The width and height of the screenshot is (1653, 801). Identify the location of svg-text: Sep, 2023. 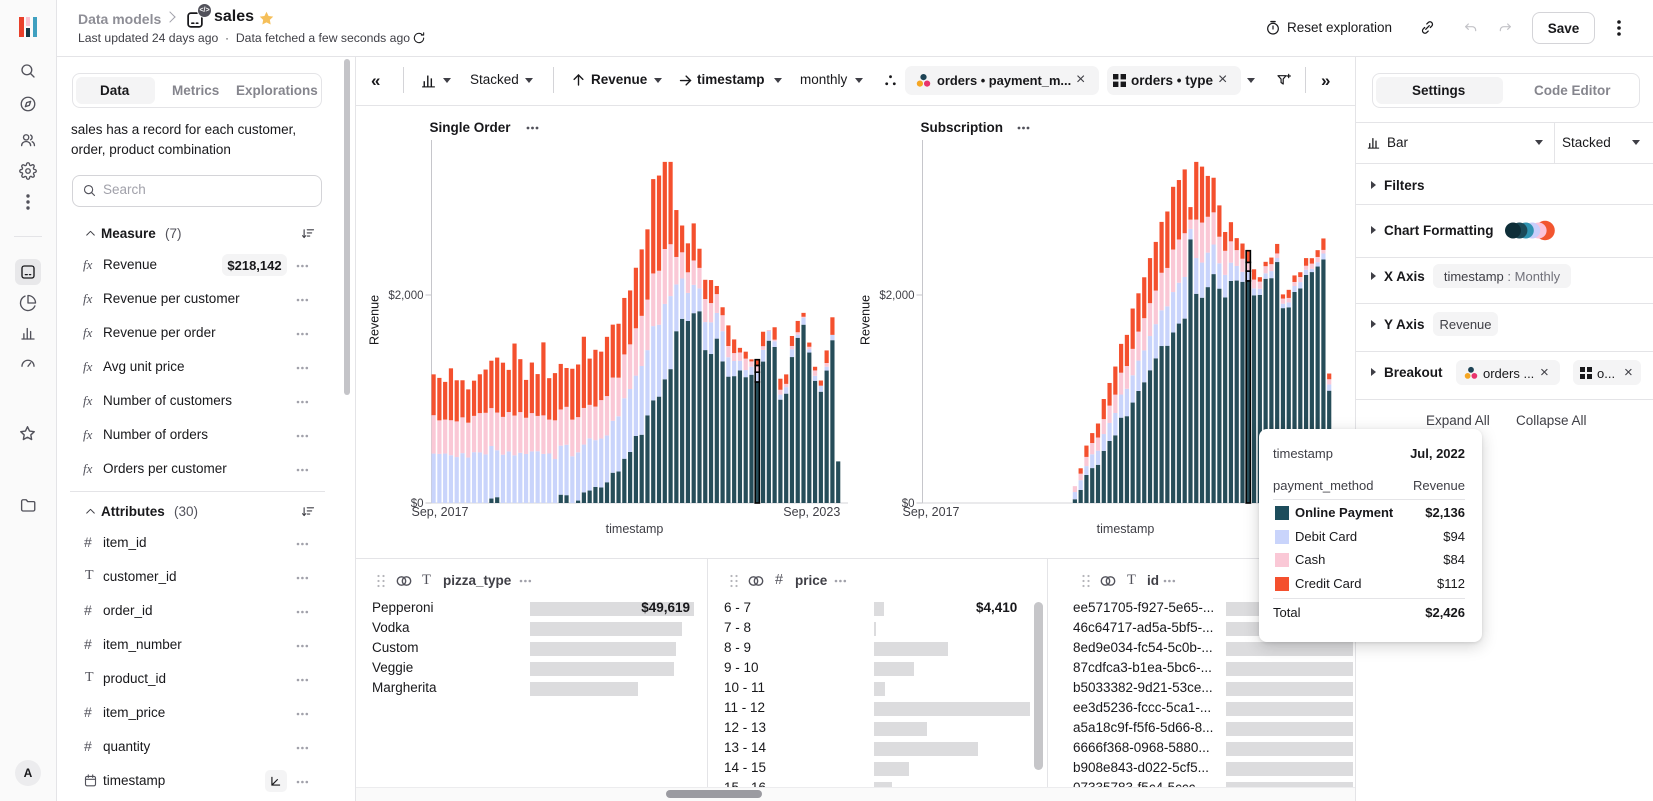
(811, 512).